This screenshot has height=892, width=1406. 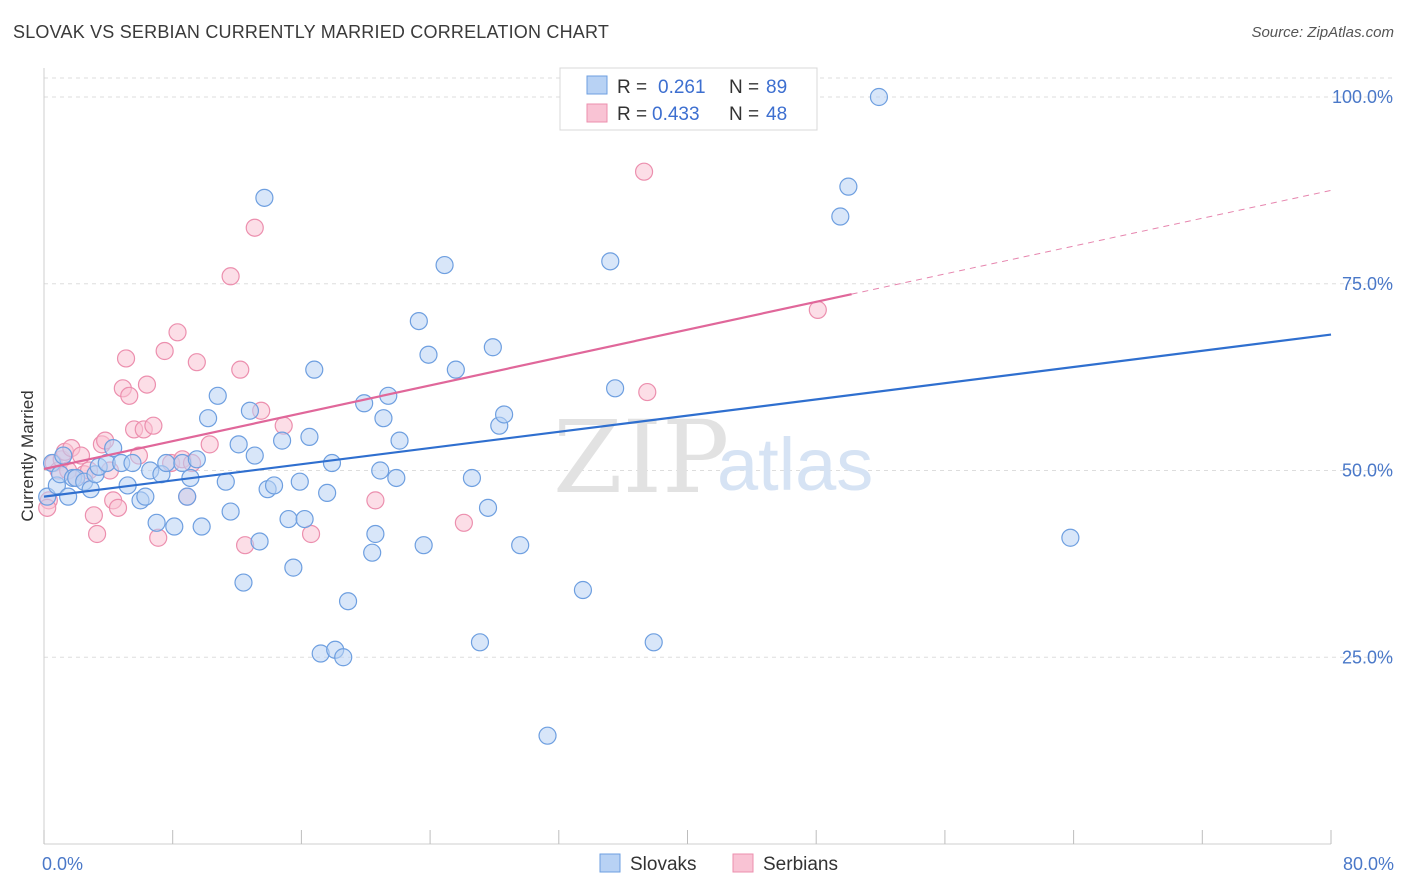 I want to click on legend-r-value-slovaks: 0.261, so click(x=682, y=87).